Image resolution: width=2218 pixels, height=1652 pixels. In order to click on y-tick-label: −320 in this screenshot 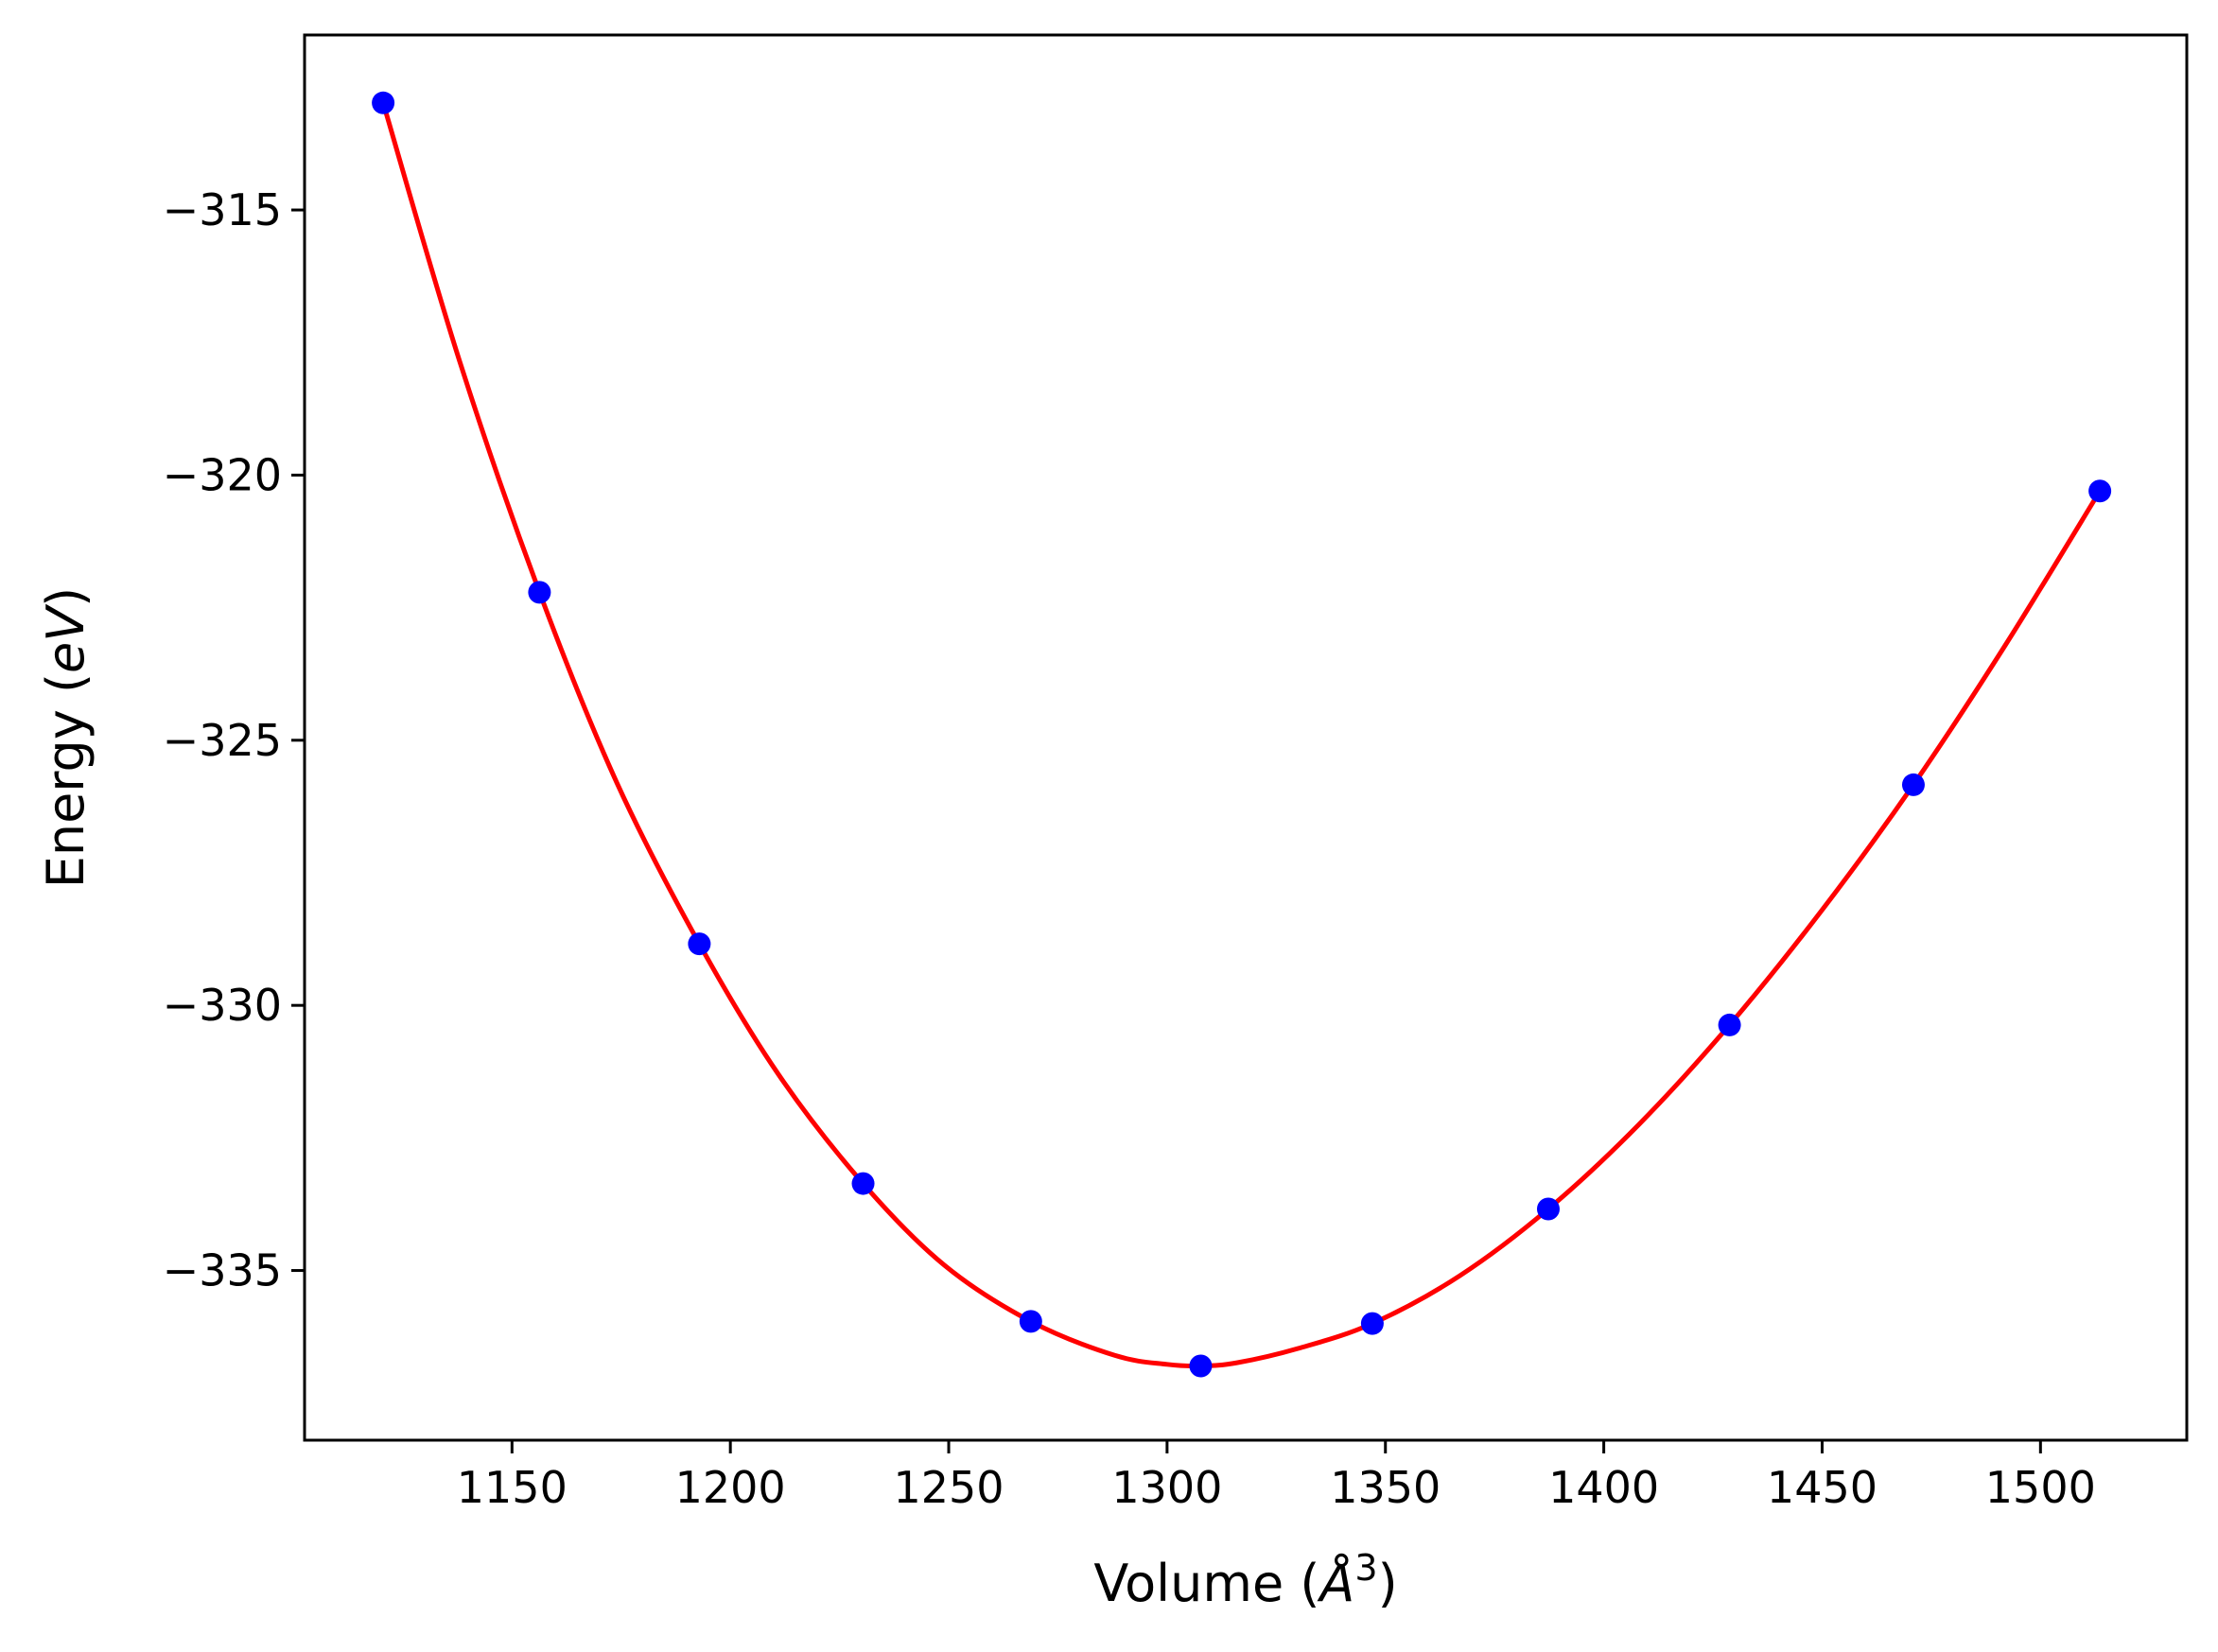, I will do `click(222, 475)`.